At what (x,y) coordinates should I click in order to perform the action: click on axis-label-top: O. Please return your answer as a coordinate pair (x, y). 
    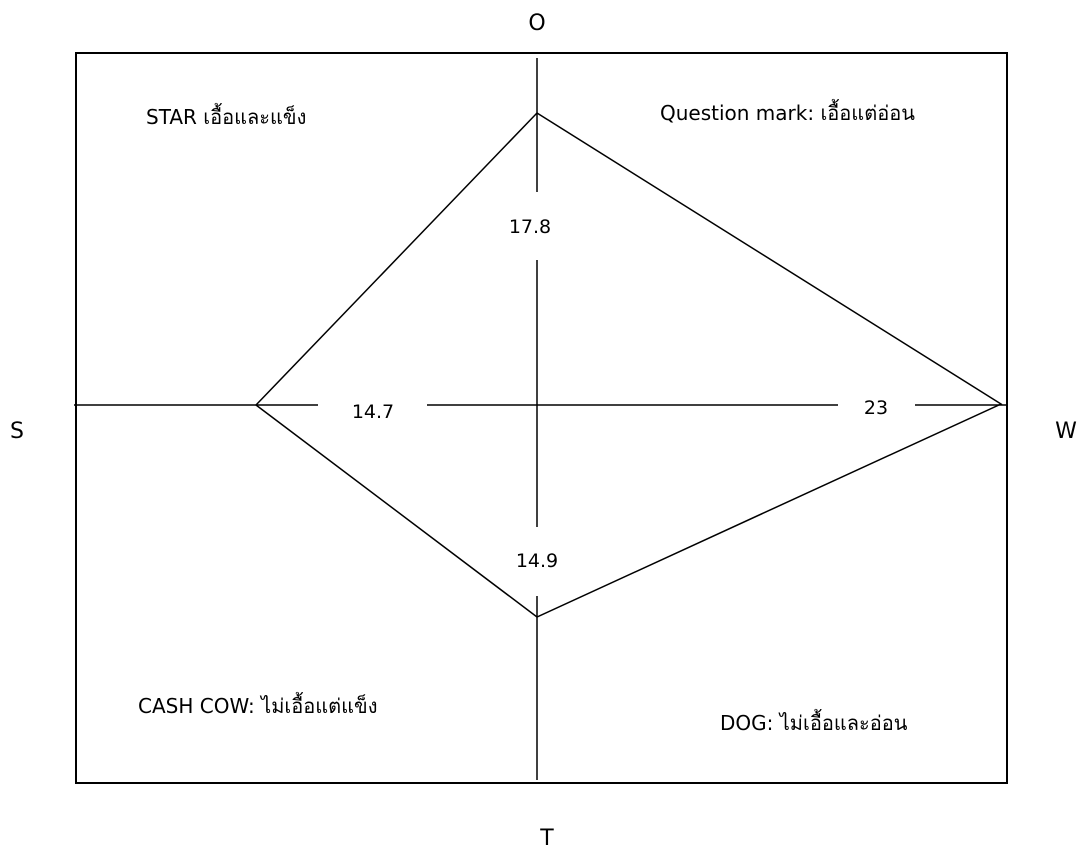
    Looking at the image, I should click on (536, 23).